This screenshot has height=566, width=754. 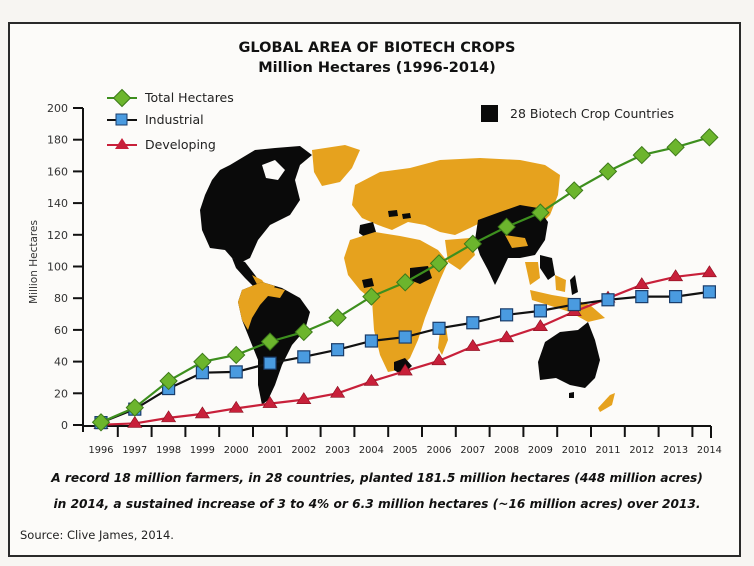 I want to click on legend-developing-marker, so click(x=122, y=143).